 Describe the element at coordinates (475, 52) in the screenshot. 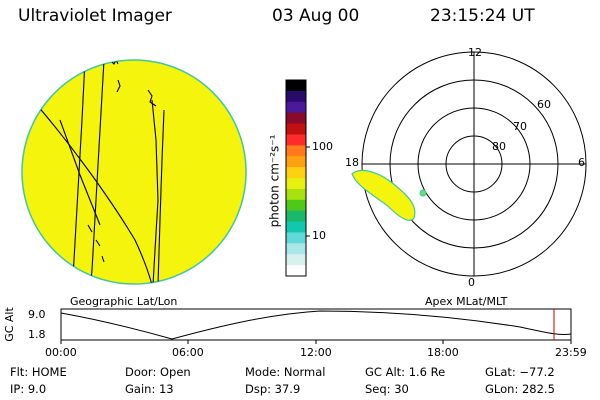

I see `mlt-label-12: 12` at that location.